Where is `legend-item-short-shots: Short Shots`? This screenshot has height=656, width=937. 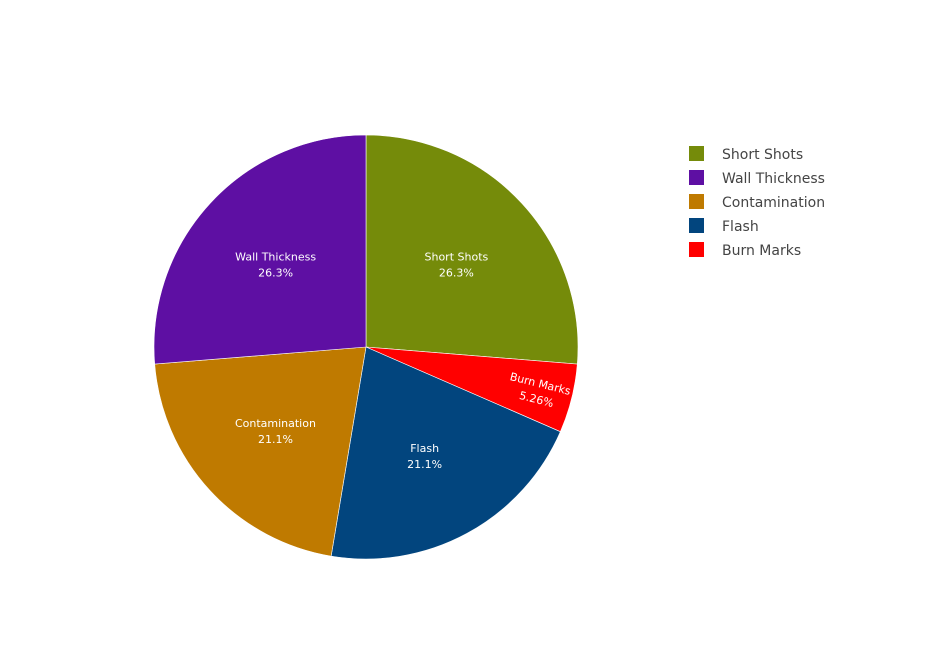
legend-item-short-shots: Short Shots is located at coordinates (746, 154).